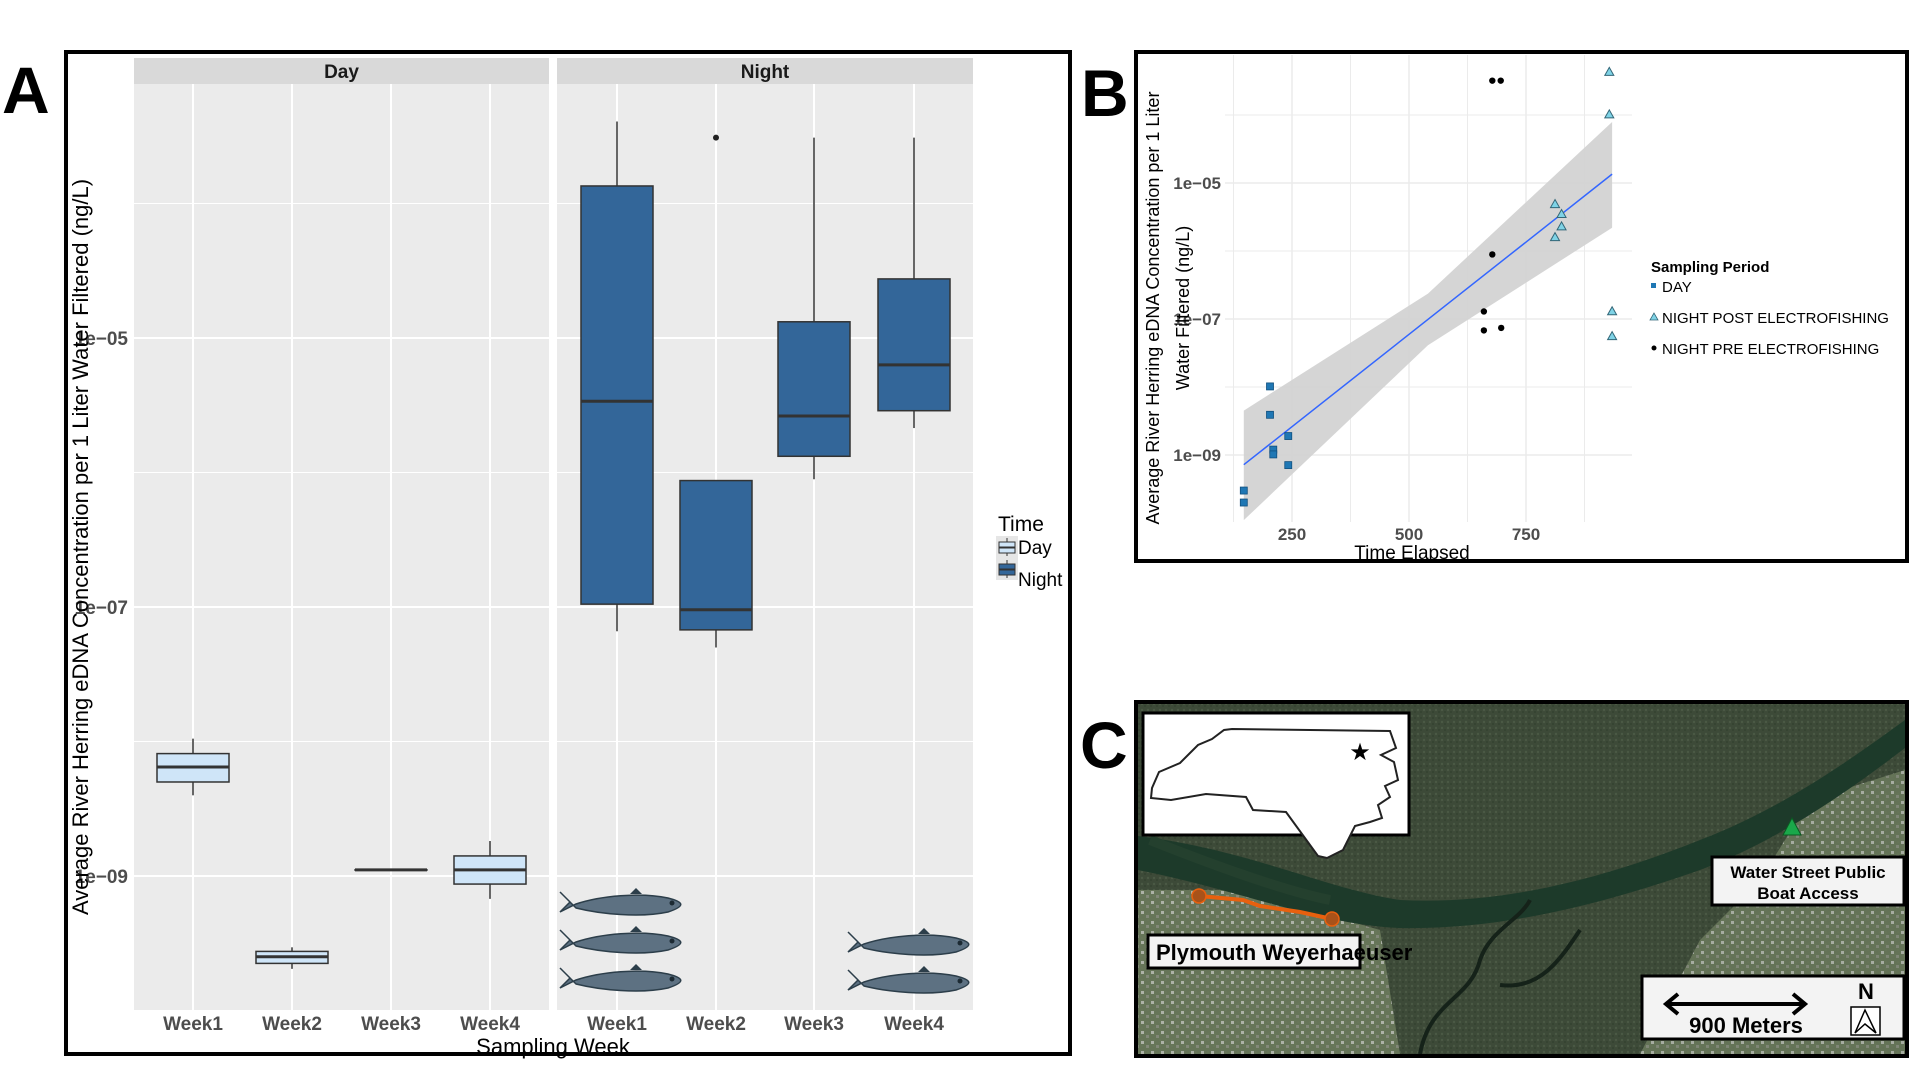  Describe the element at coordinates (1654, 316) in the screenshot. I see `legend-key-triangle-icon` at that location.